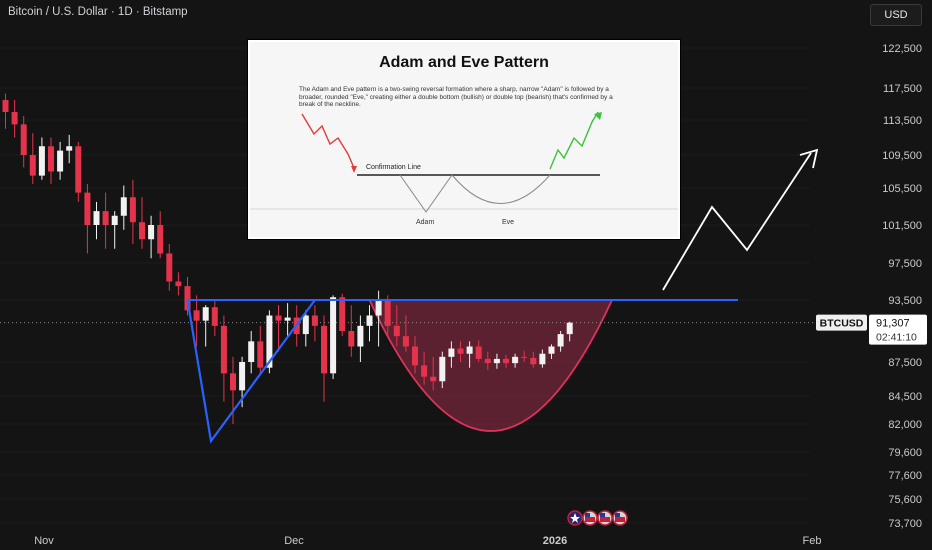 The image size is (932, 550). What do you see at coordinates (464, 62) in the screenshot?
I see `inset-title: Adam and Eve Pattern` at bounding box center [464, 62].